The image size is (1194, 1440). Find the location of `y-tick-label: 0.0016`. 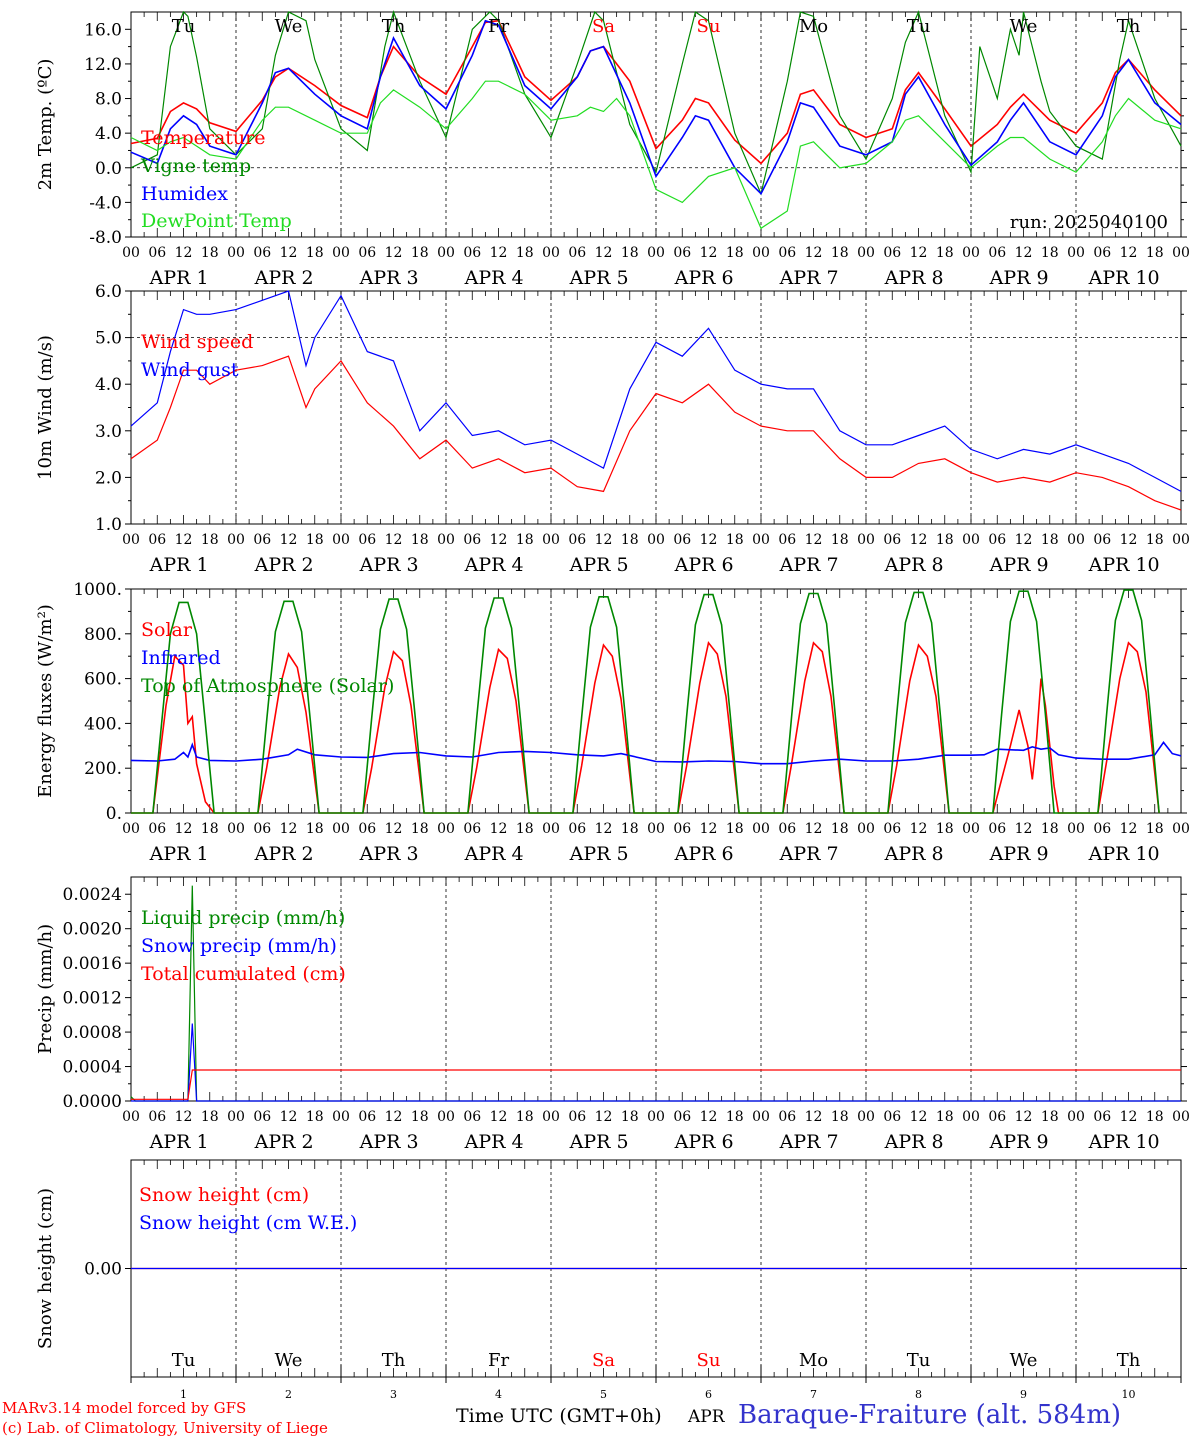

y-tick-label: 0.0016 is located at coordinates (92, 964).